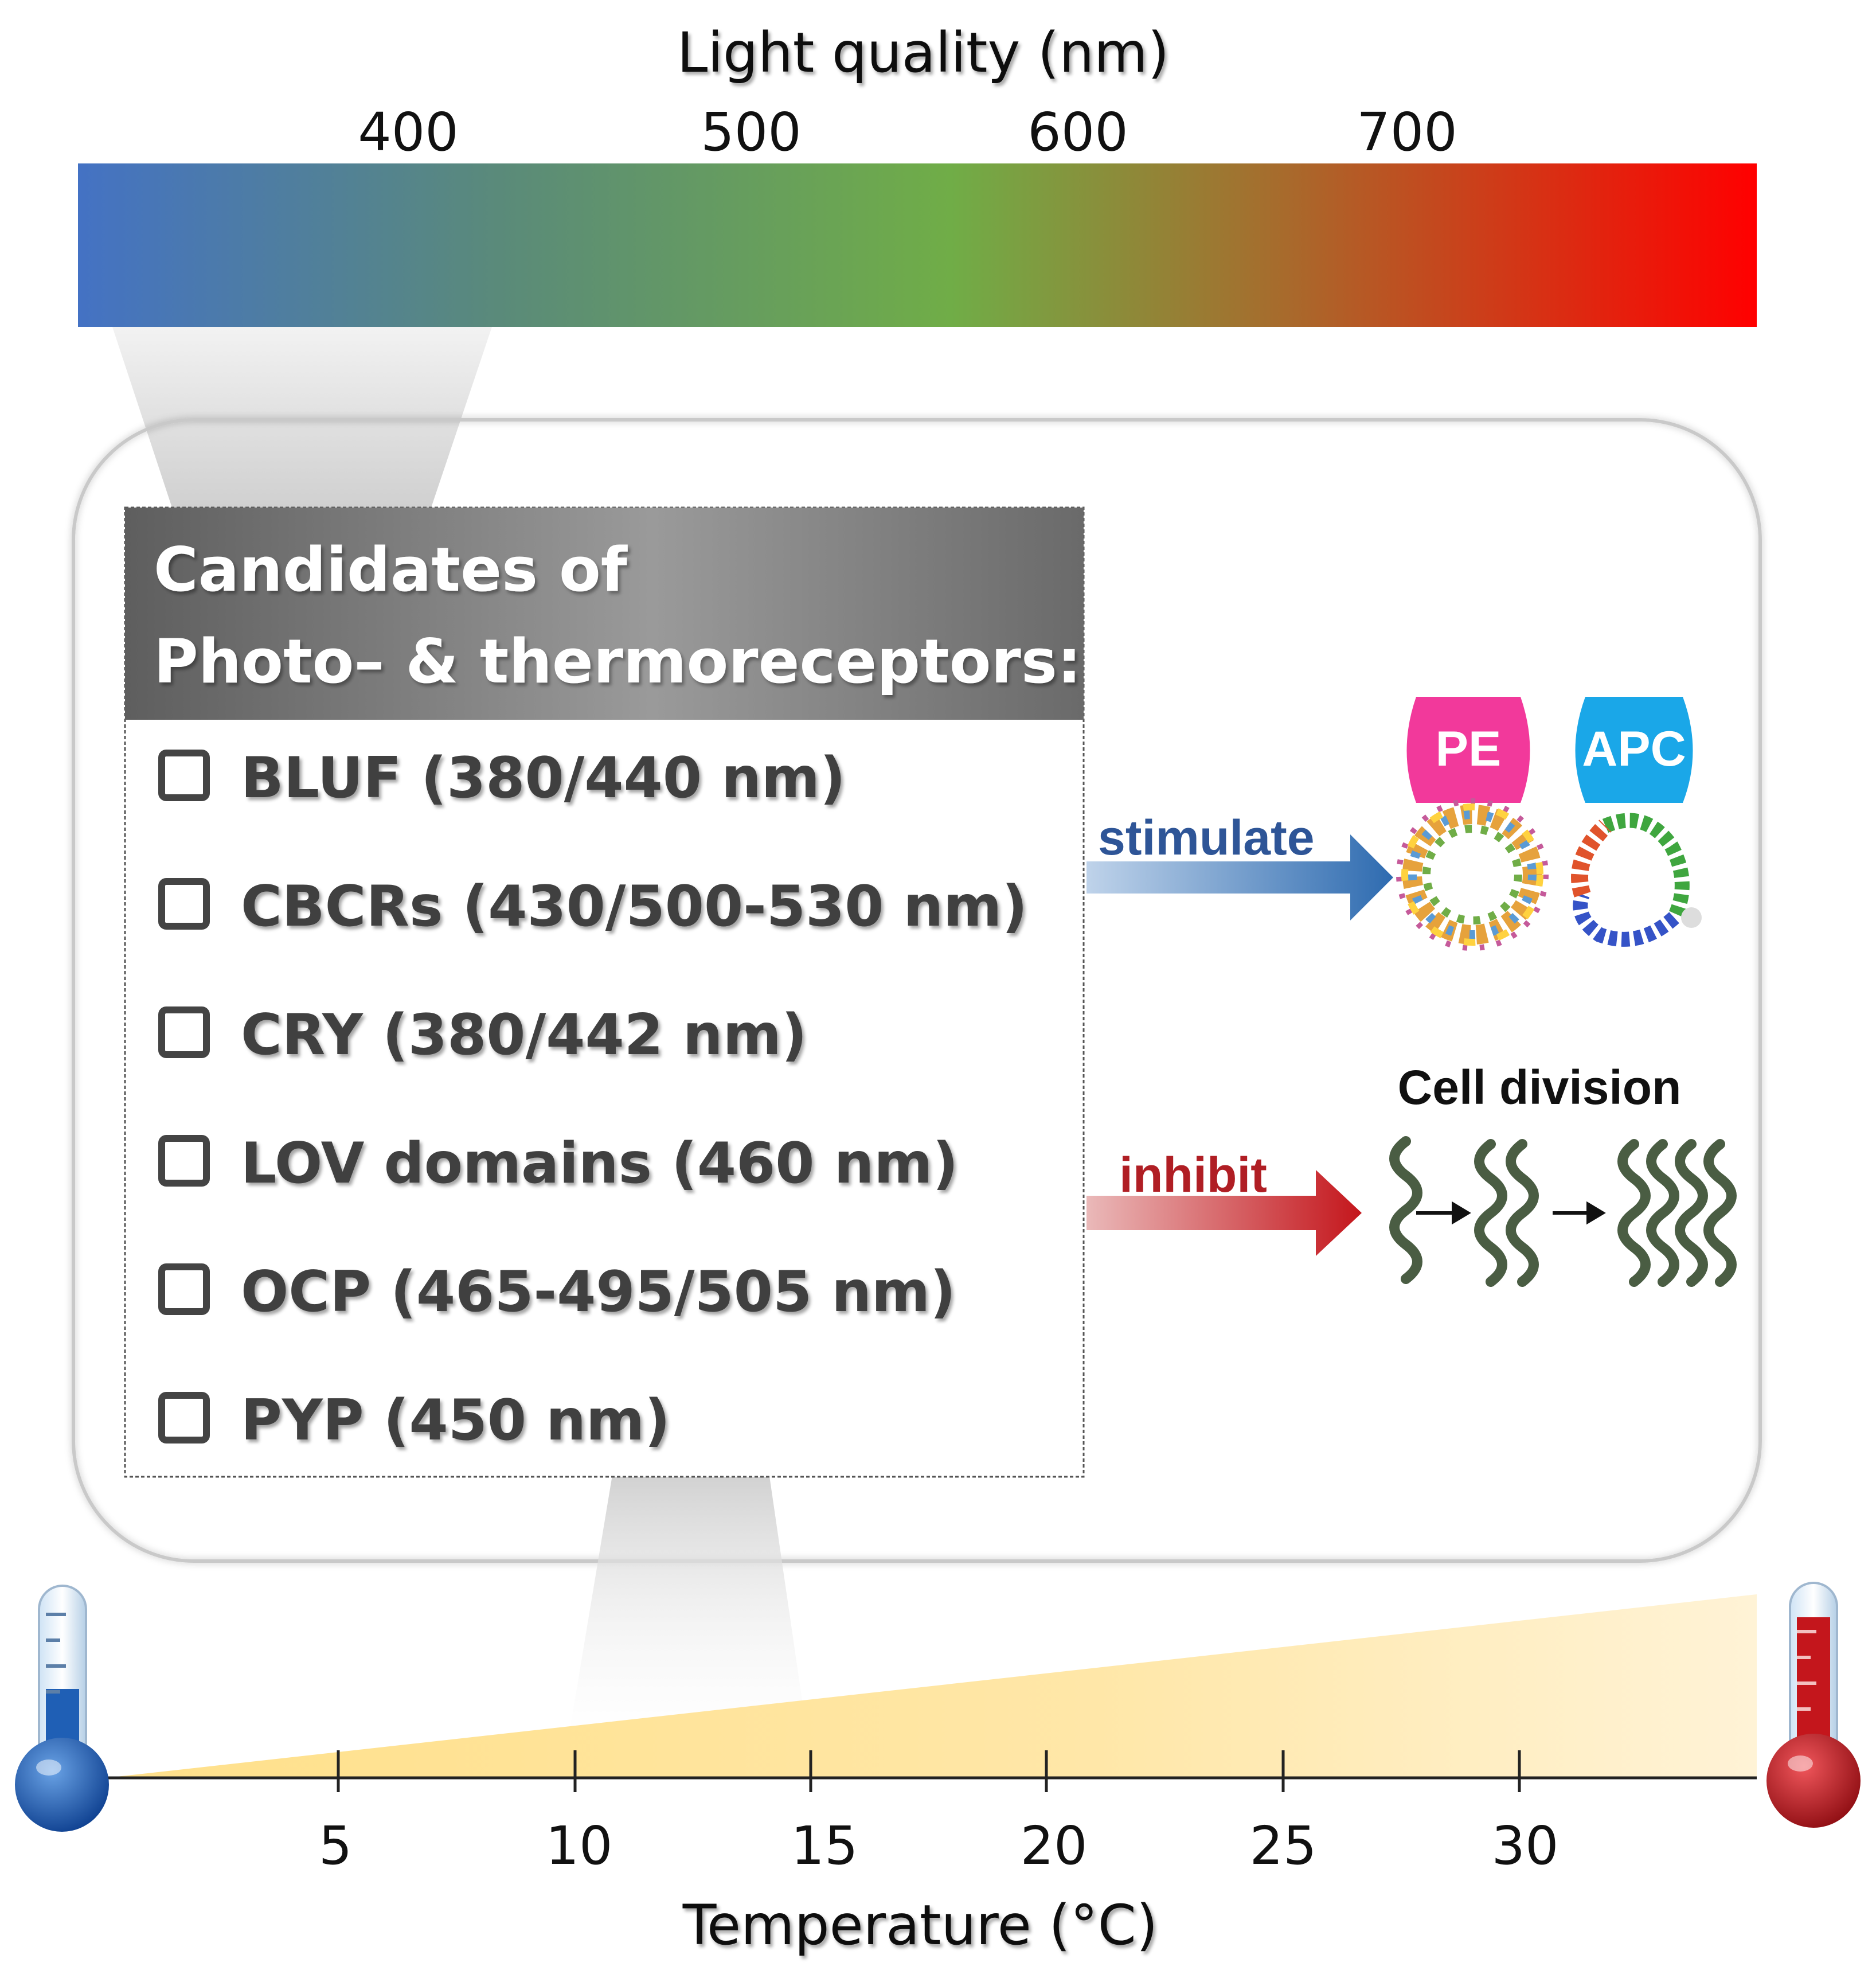  I want to click on stimulate-arrow-icon, so click(1239, 877).